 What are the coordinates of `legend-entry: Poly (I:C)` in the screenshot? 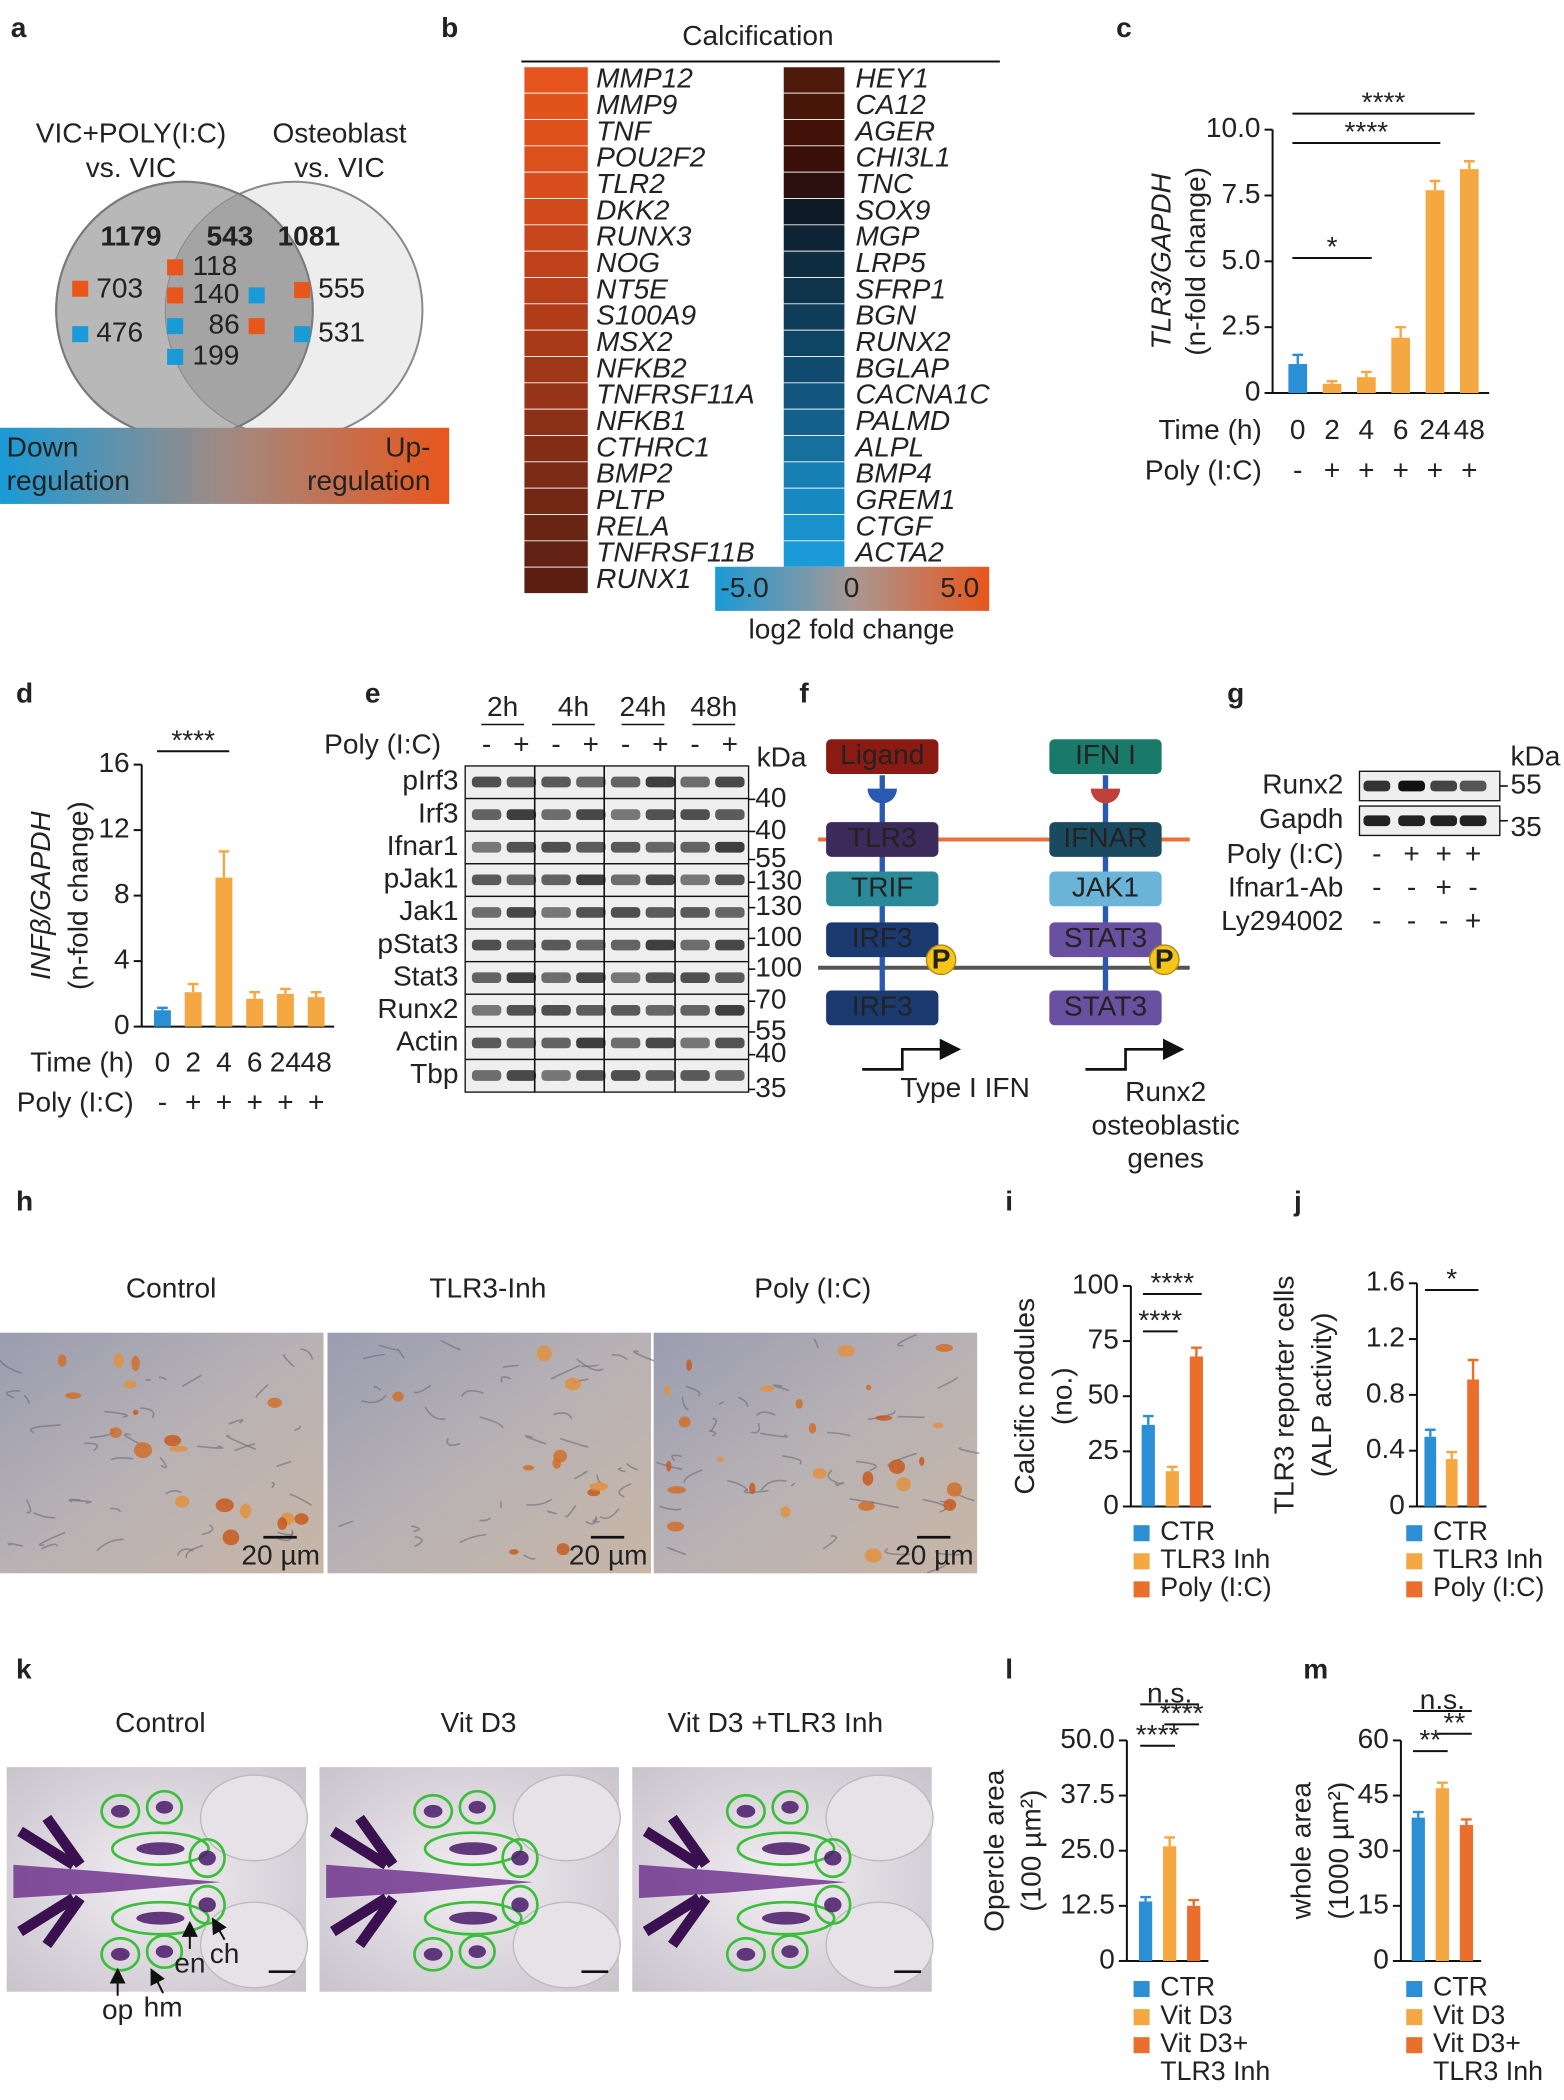 It's located at (1216, 1588).